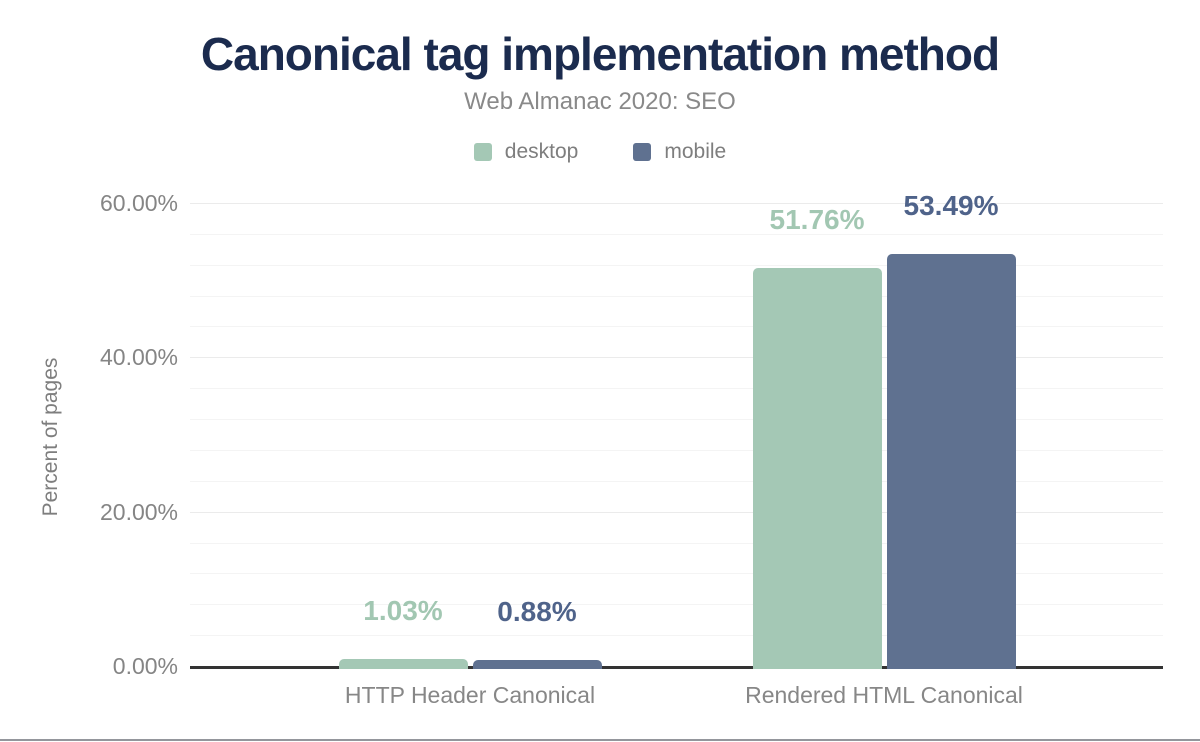 The height and width of the screenshot is (742, 1200). I want to click on value-label-desktop-2: 51.76%, so click(817, 219).